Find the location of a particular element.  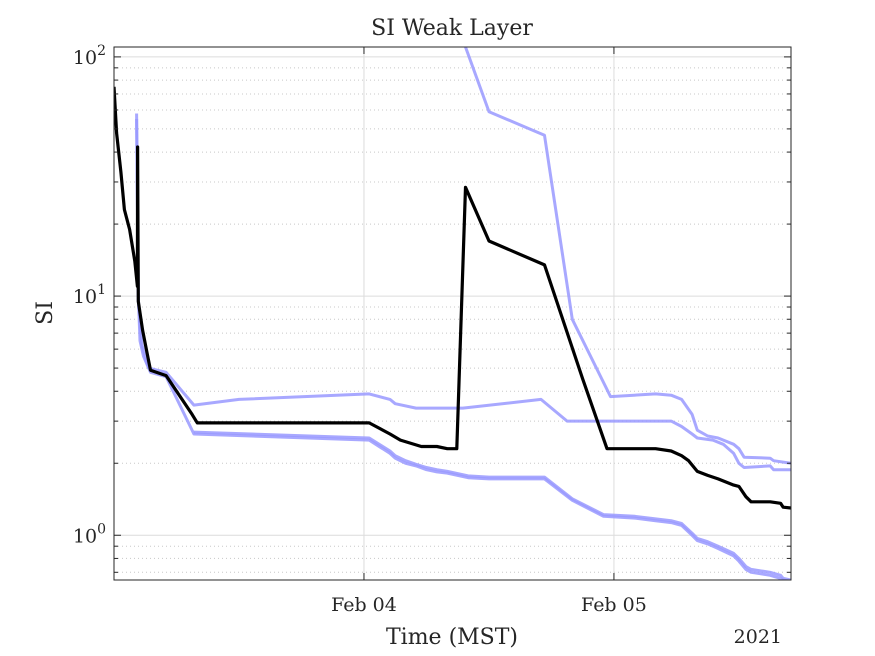

y-tick-label: 10⁰ is located at coordinates (89, 534).